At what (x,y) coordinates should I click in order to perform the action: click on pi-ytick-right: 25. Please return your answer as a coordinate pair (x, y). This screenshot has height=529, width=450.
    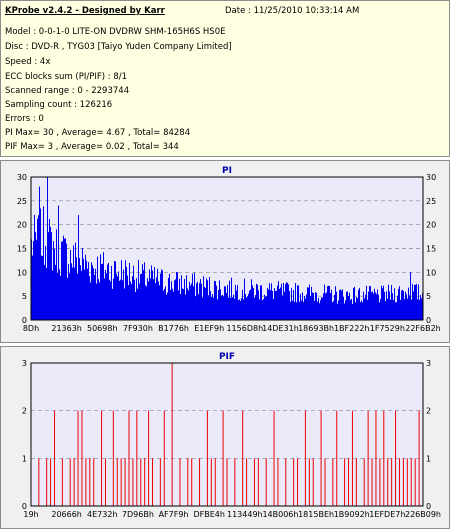
    Looking at the image, I should click on (431, 201).